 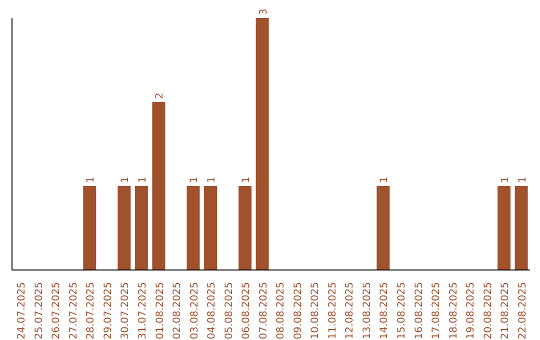 What do you see at coordinates (160, 95) in the screenshot?
I see `data-label: 2` at bounding box center [160, 95].